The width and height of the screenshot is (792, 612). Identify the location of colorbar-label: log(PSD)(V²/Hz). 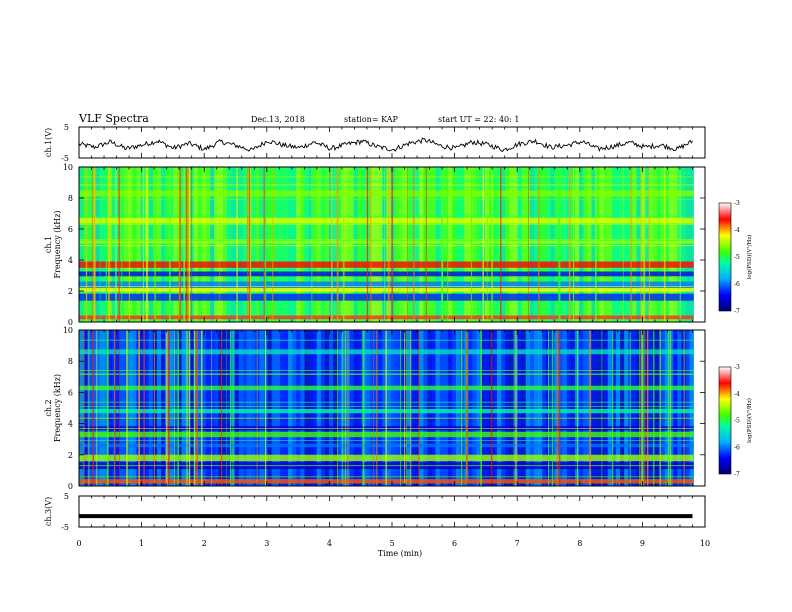
(749, 420).